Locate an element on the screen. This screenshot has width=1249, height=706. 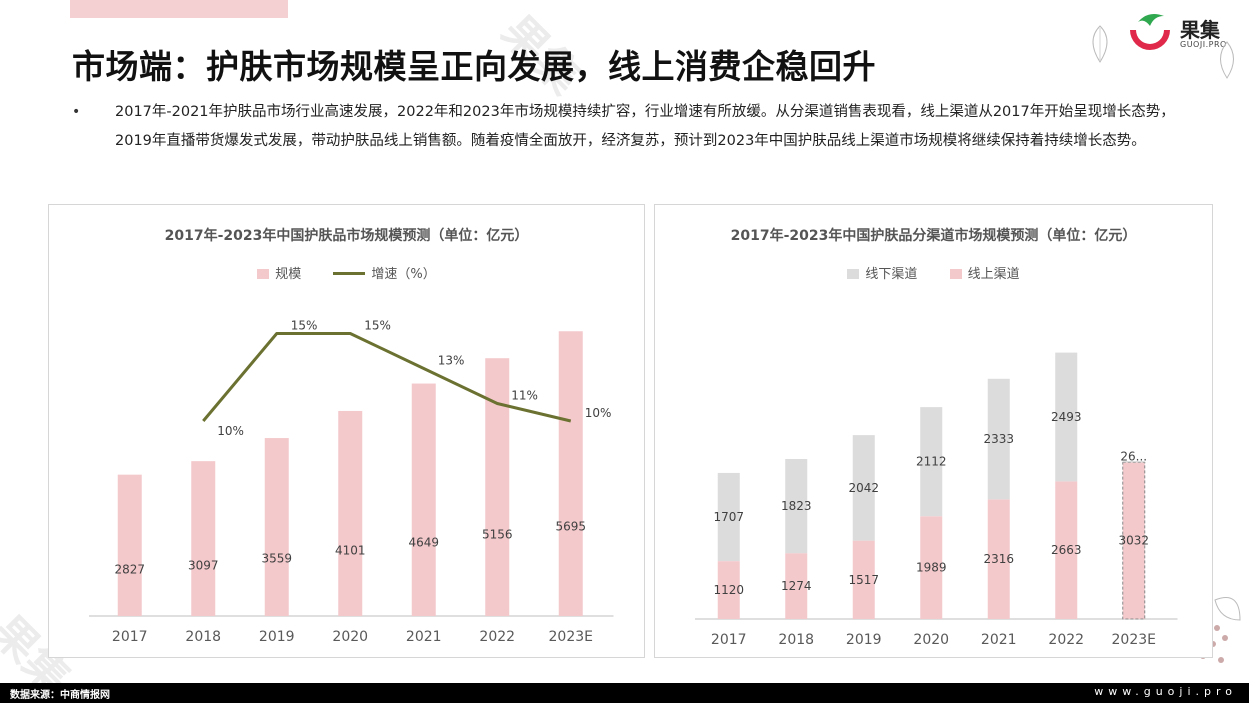
bar-value-label-online: 1989 is located at coordinates (931, 568).